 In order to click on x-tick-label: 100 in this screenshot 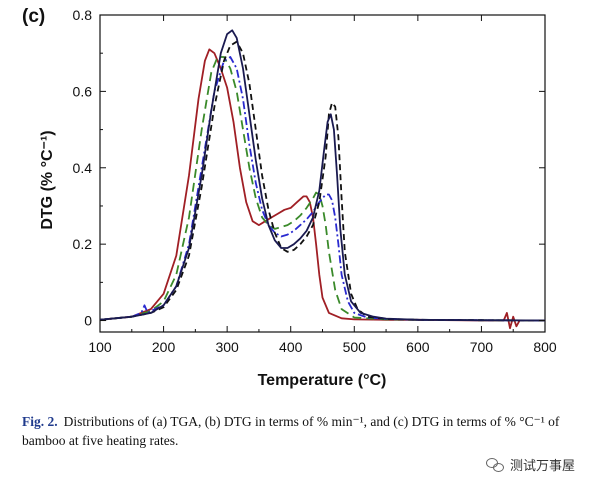, I will do `click(100, 347)`.